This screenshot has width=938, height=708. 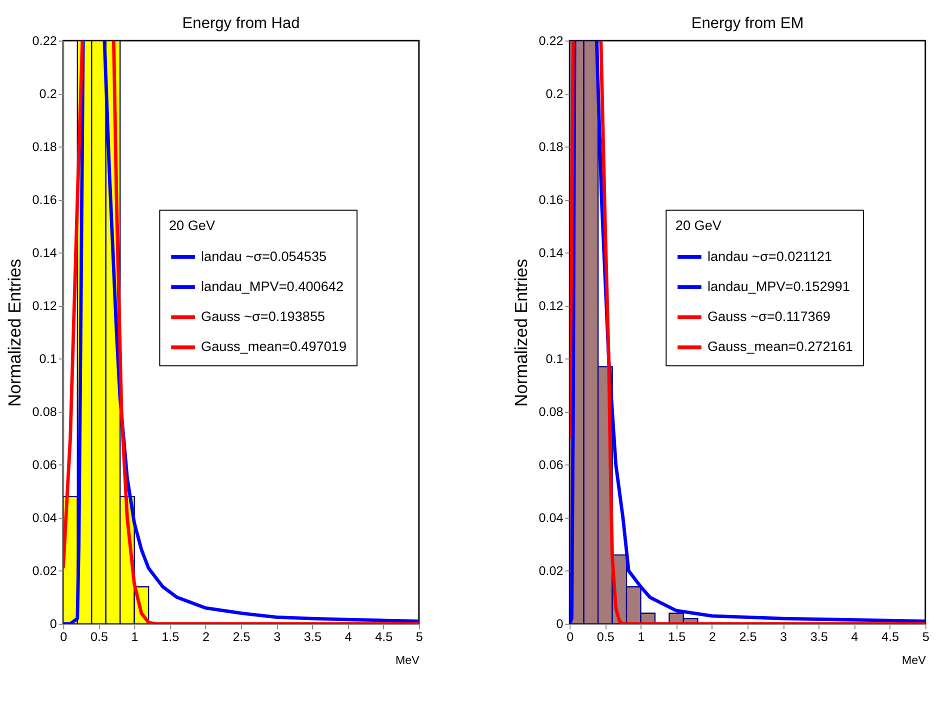 I want to click on legend-label: Gauss ~σ=0.193855, so click(x=263, y=316).